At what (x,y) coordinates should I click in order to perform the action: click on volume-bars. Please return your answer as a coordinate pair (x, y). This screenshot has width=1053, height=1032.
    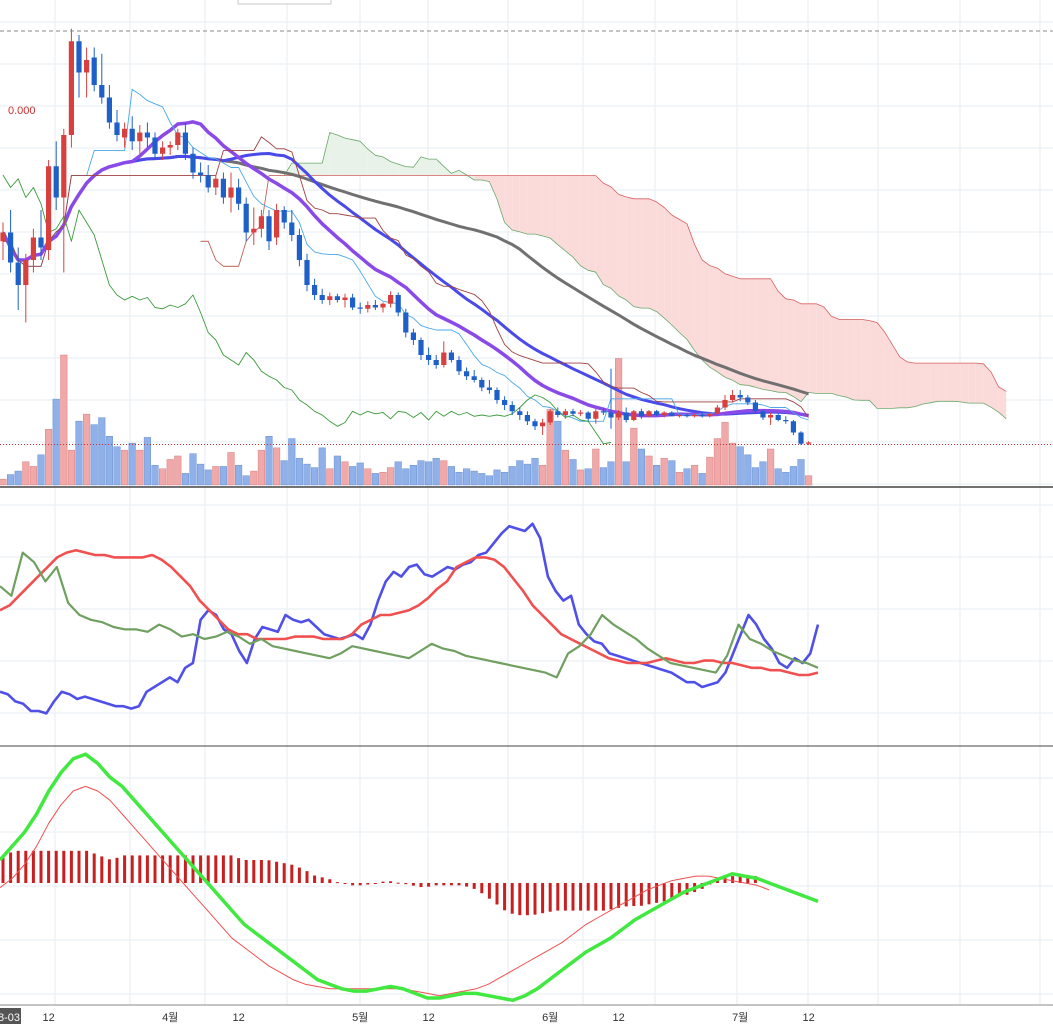
    Looking at the image, I should click on (406, 420).